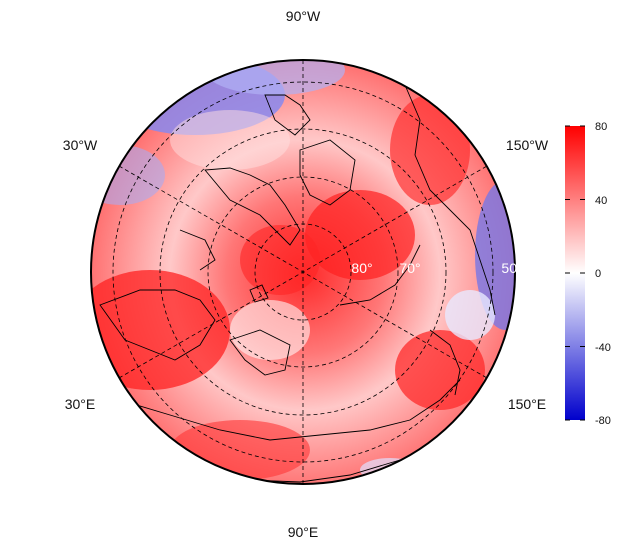  Describe the element at coordinates (603, 421) in the screenshot. I see `colorbar-tick-neg80: -80` at that location.